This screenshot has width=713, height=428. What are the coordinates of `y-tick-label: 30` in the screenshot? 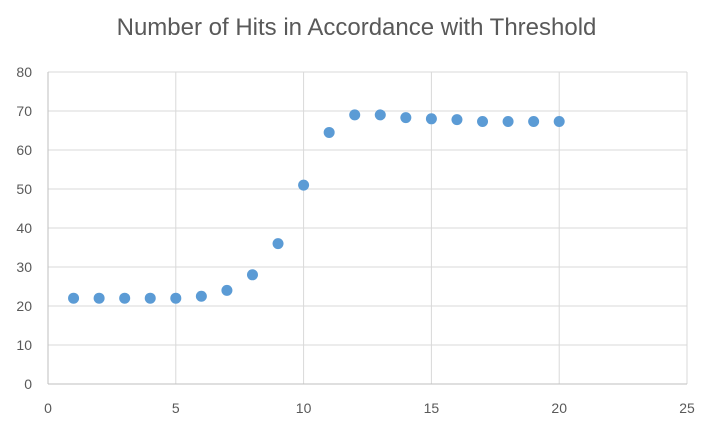 It's located at (24, 267).